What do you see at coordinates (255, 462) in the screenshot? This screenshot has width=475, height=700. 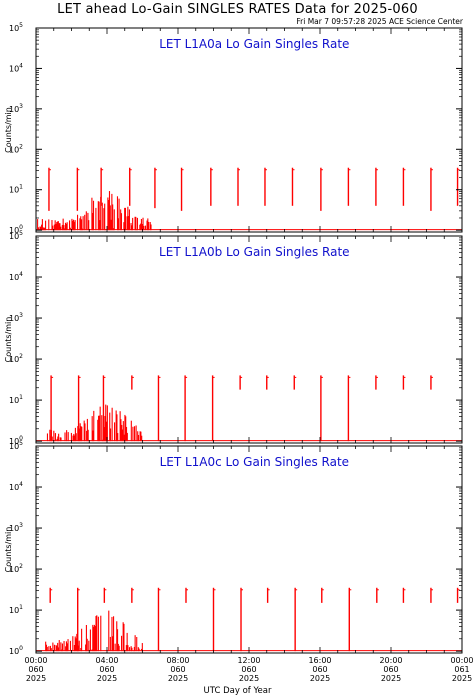 I see `panel-title: LET L1A0c Lo Gain Singles Rate` at bounding box center [255, 462].